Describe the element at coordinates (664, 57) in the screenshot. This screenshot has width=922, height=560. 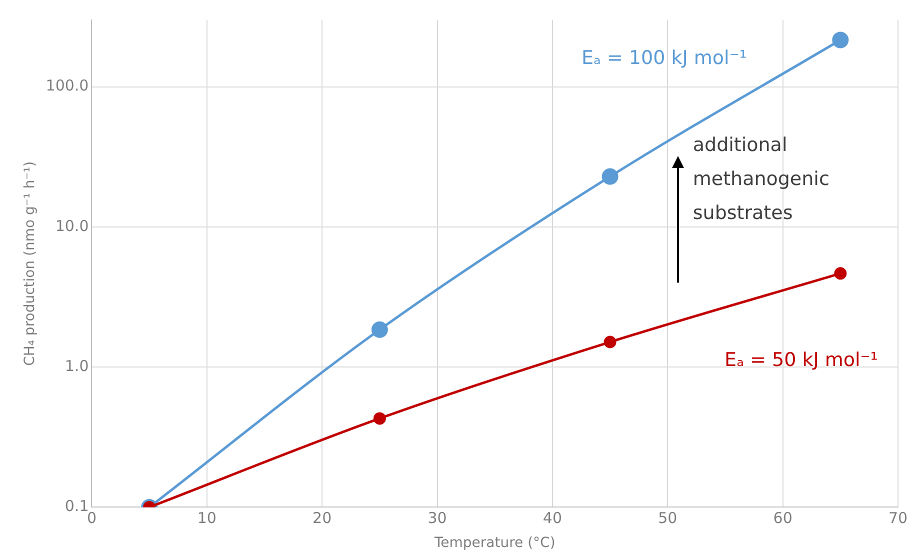
I see `series-label: Eₐ = 100 kJ mol⁻¹` at that location.